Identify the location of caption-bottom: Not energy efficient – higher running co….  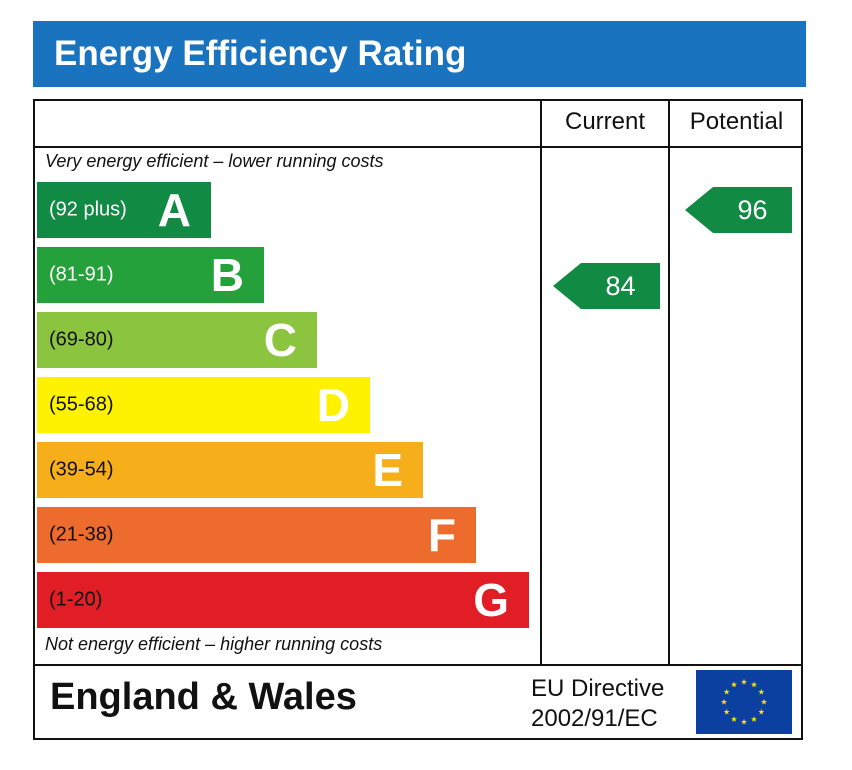
(214, 644).